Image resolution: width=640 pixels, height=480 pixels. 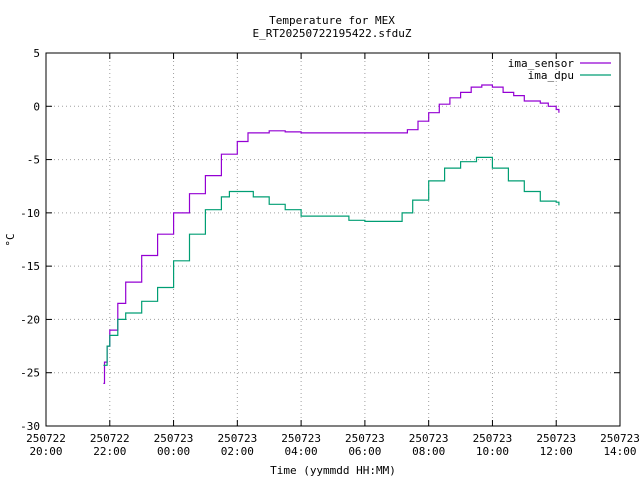 I want to click on x-axis-label: Time (yymmdd HH:MM), so click(x=333, y=470).